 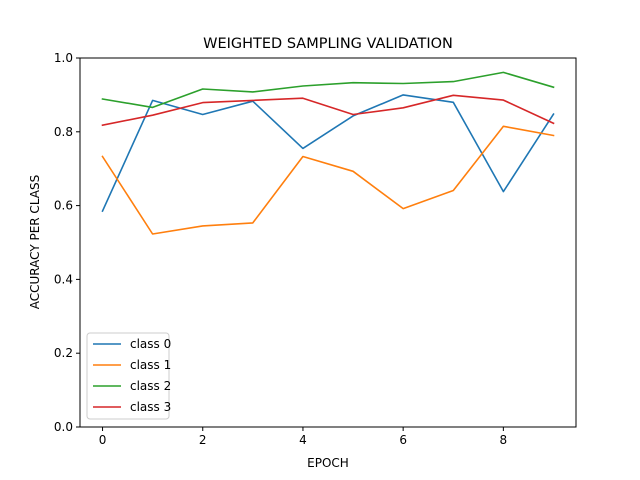 I want to click on x-axis-label: EPOCH, so click(x=328, y=463).